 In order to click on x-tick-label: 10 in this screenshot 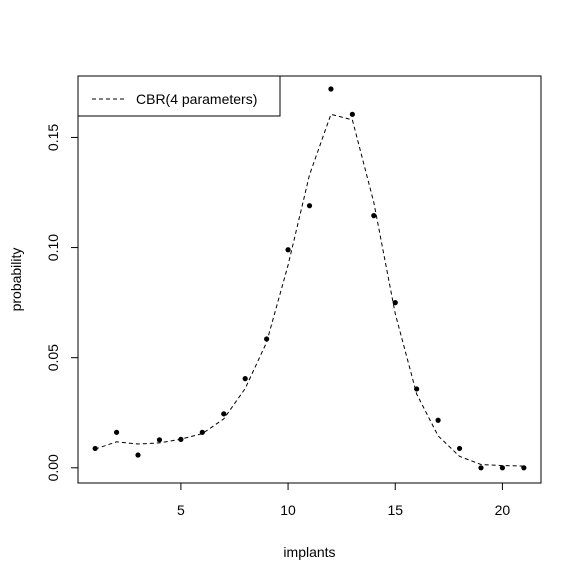, I will do `click(288, 510)`.